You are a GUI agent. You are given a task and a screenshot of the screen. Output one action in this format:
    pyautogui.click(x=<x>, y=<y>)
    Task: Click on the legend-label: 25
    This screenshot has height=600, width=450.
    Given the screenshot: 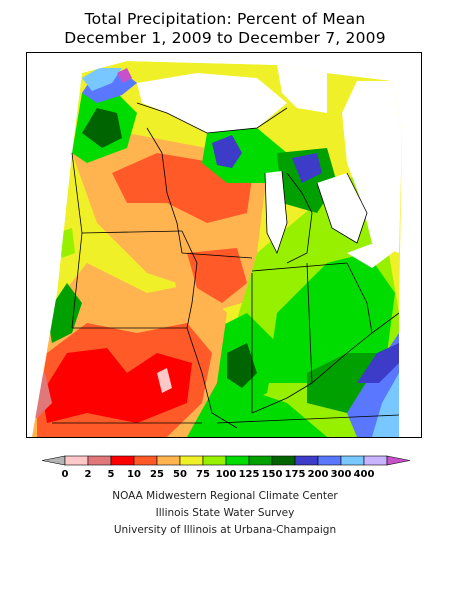 What is the action you would take?
    pyautogui.click(x=157, y=474)
    